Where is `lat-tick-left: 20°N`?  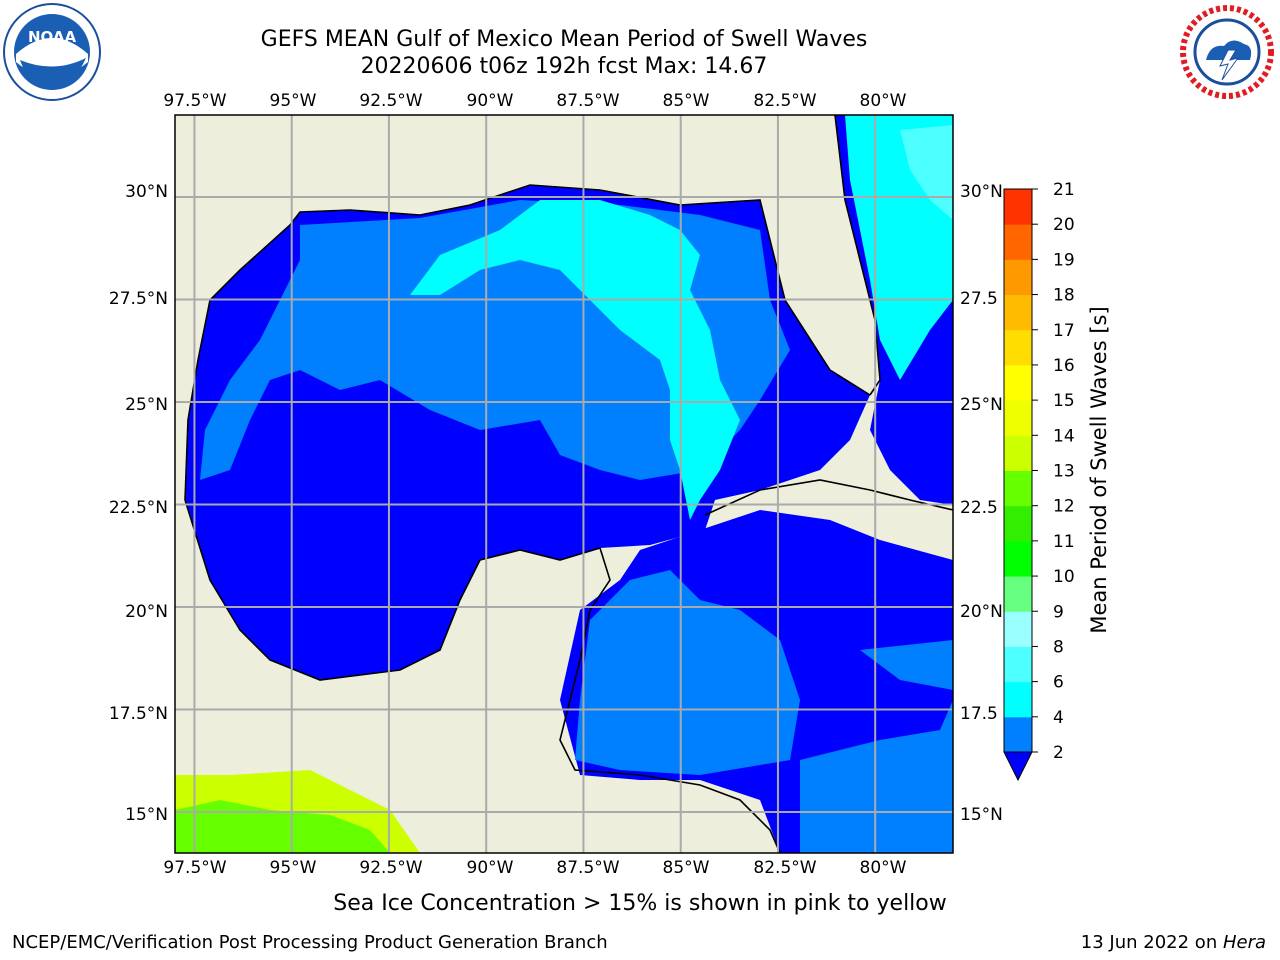 lat-tick-left: 20°N is located at coordinates (146, 612).